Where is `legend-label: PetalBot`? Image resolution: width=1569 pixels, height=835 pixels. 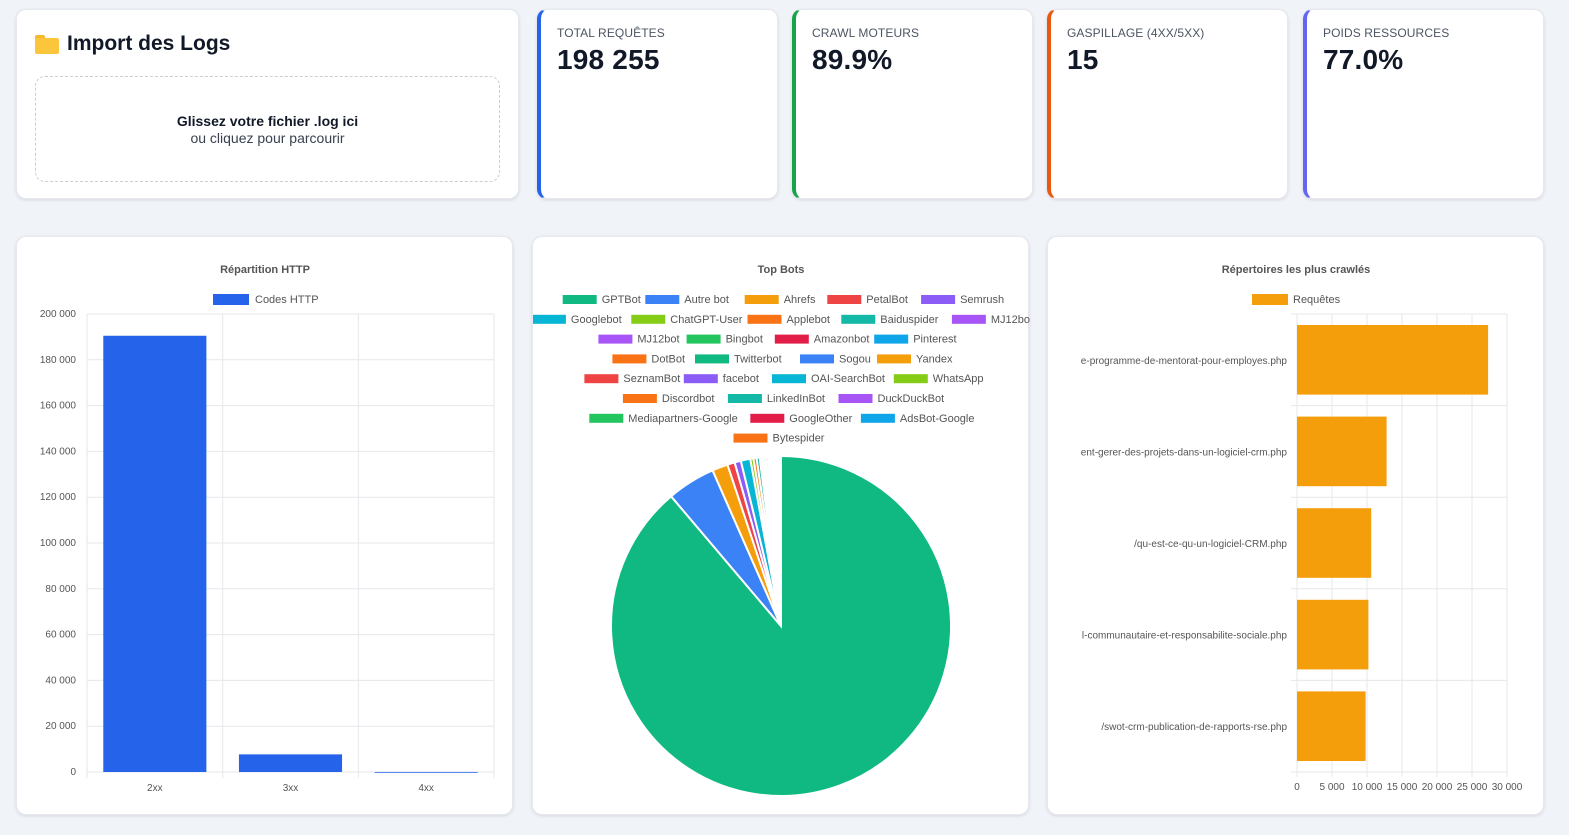
legend-label: PetalBot is located at coordinates (887, 300).